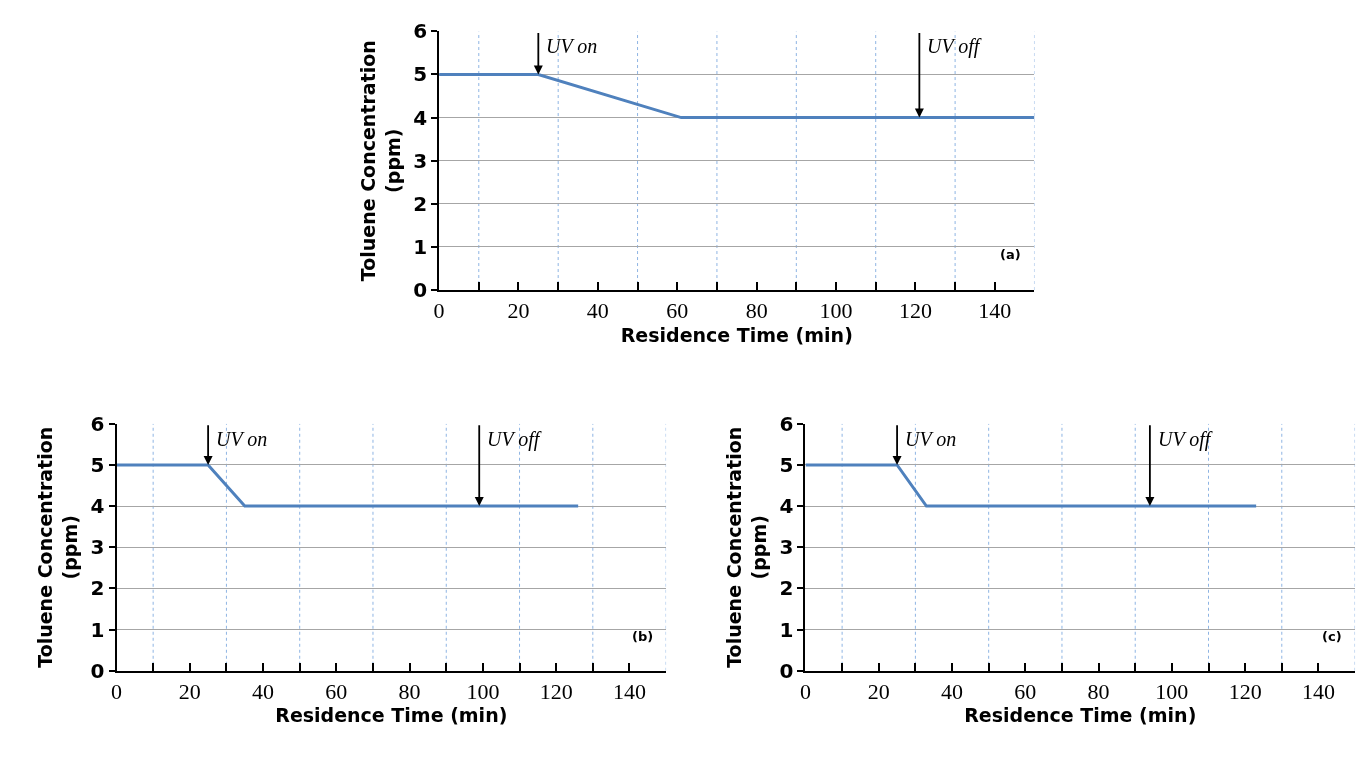 The image size is (1370, 769). What do you see at coordinates (1332, 636) in the screenshot?
I see `annotation: (c)` at bounding box center [1332, 636].